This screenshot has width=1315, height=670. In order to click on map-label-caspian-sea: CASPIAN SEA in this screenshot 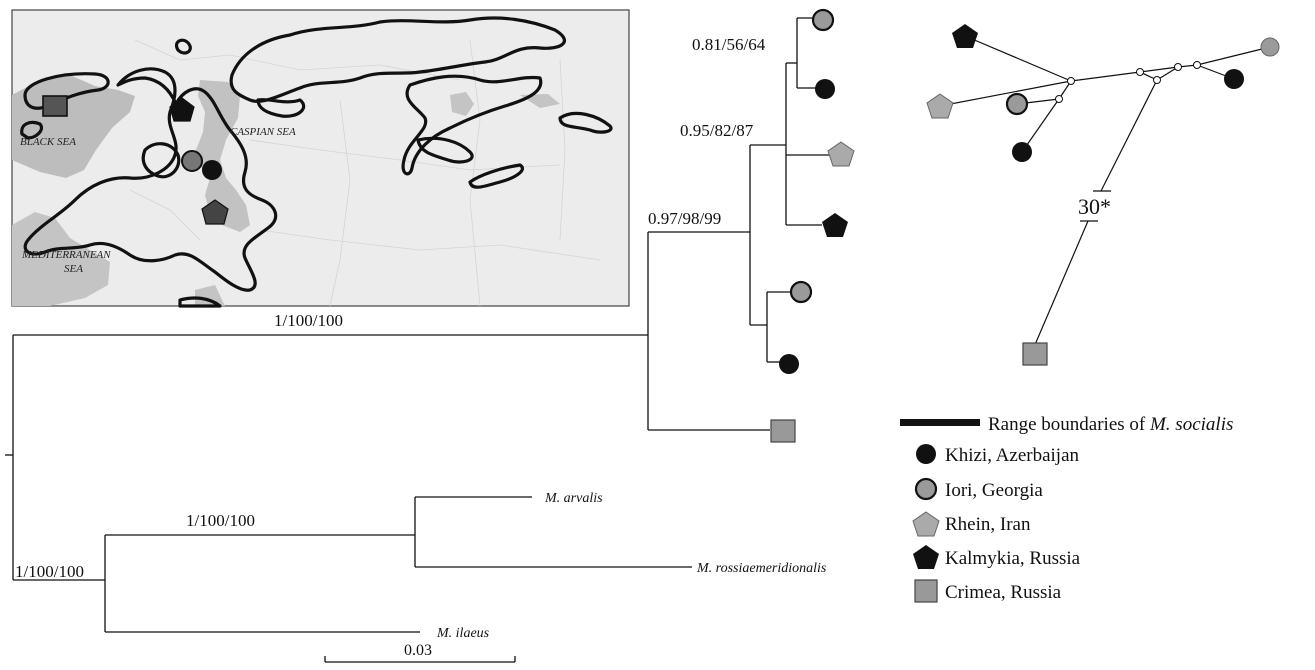, I will do `click(263, 132)`.